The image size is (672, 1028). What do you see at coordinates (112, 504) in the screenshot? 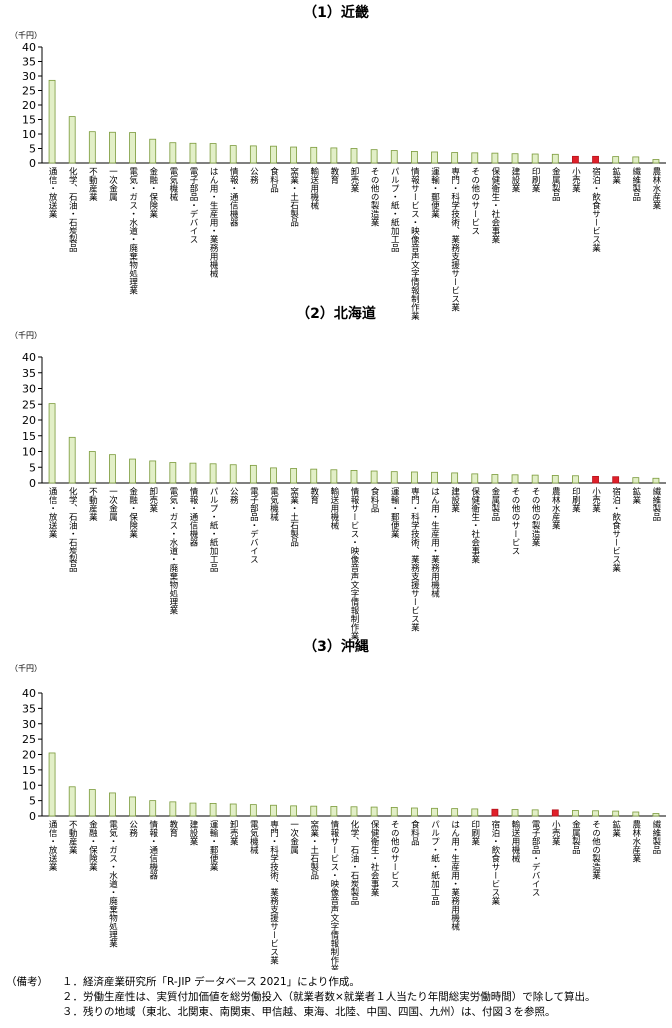
I see `x-label: 一次金属` at bounding box center [112, 504].